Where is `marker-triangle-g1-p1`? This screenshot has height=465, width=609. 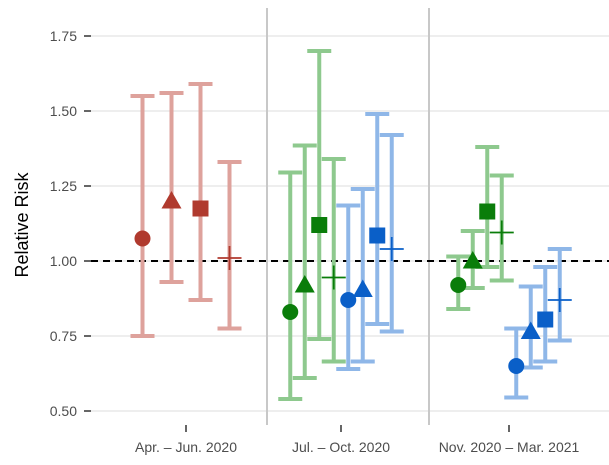
marker-triangle-g1-p1 is located at coordinates (304, 284).